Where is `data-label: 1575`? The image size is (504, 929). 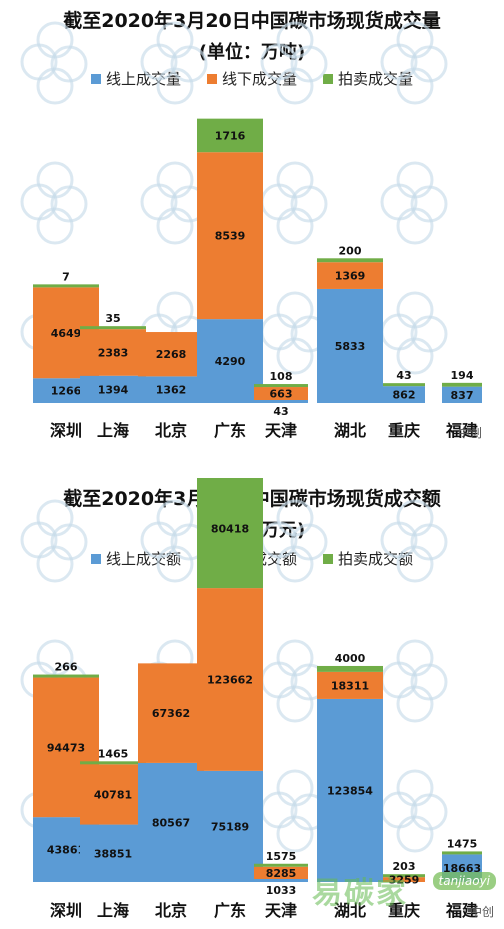 data-label: 1575 is located at coordinates (281, 856).